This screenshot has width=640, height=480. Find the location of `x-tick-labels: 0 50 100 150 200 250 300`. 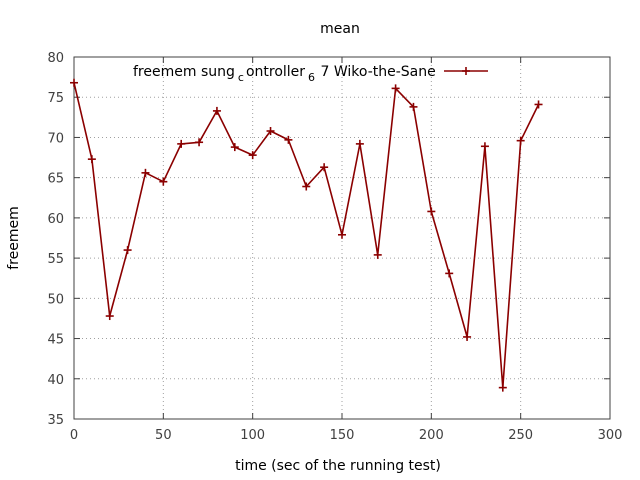

x-tick-labels: 0 50 100 150 200 250 300 is located at coordinates (346, 435).